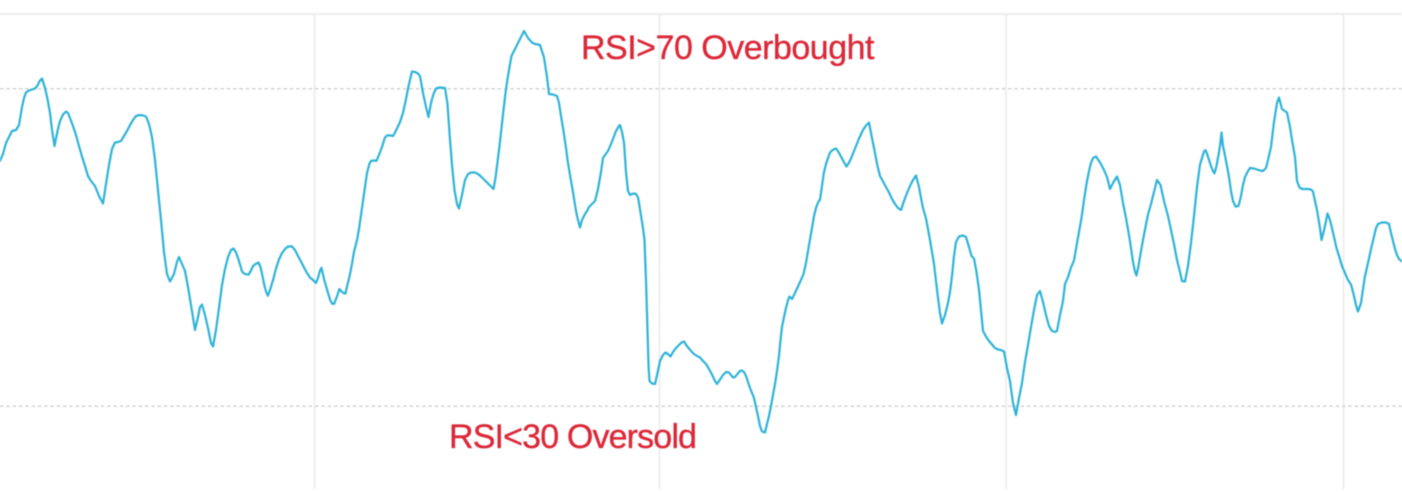 This screenshot has height=492, width=1402. What do you see at coordinates (728, 48) in the screenshot?
I see `svg-text: RSI>70 Overbought` at bounding box center [728, 48].